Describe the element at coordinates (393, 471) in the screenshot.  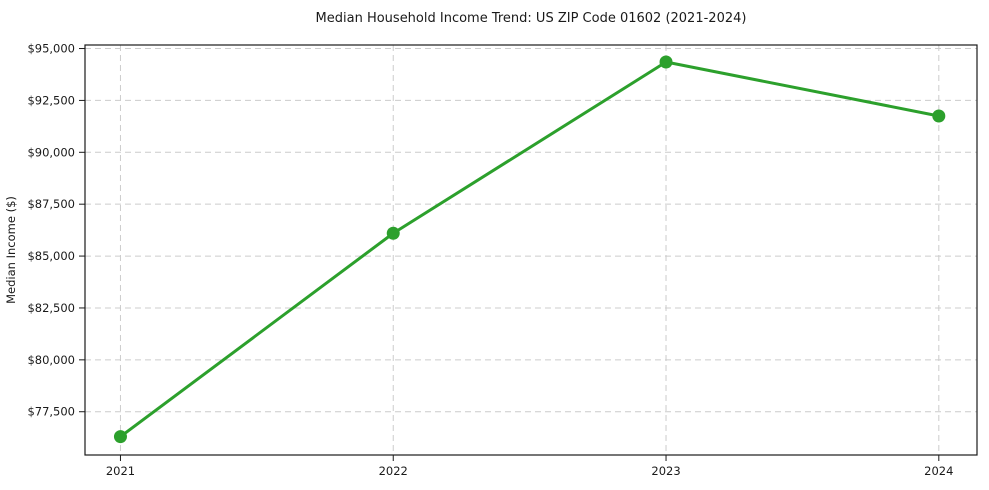
I see `x-tick-label: 2022` at that location.